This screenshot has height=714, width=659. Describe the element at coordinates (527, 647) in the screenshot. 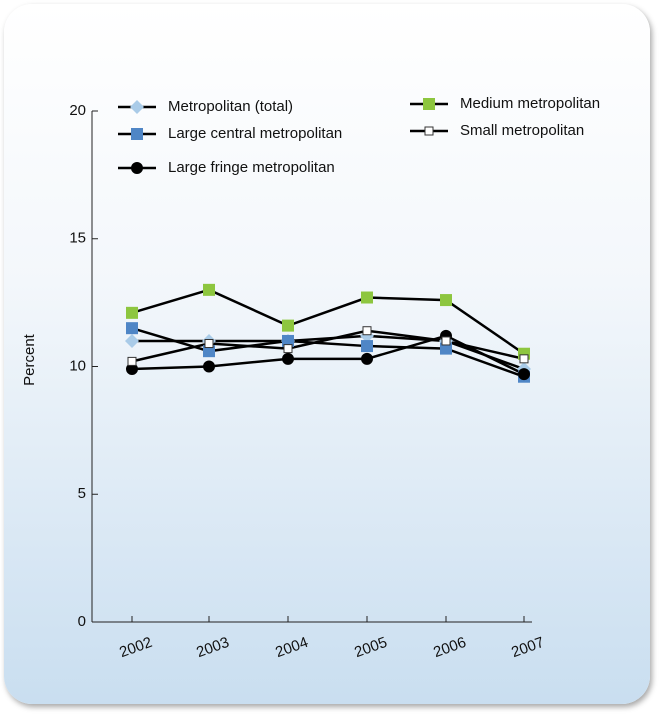

I see `x-tick-label: 2007` at that location.